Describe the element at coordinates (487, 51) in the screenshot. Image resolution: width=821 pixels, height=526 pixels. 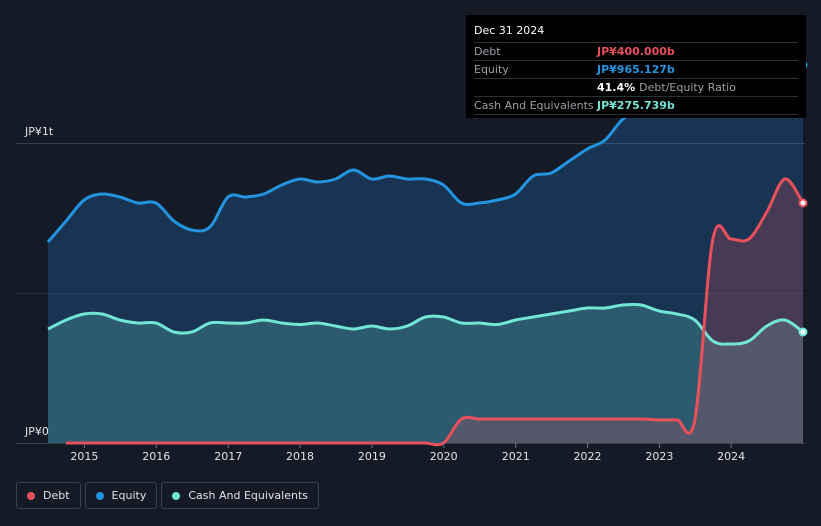
I see `tooltip-debt-label: Debt` at that location.